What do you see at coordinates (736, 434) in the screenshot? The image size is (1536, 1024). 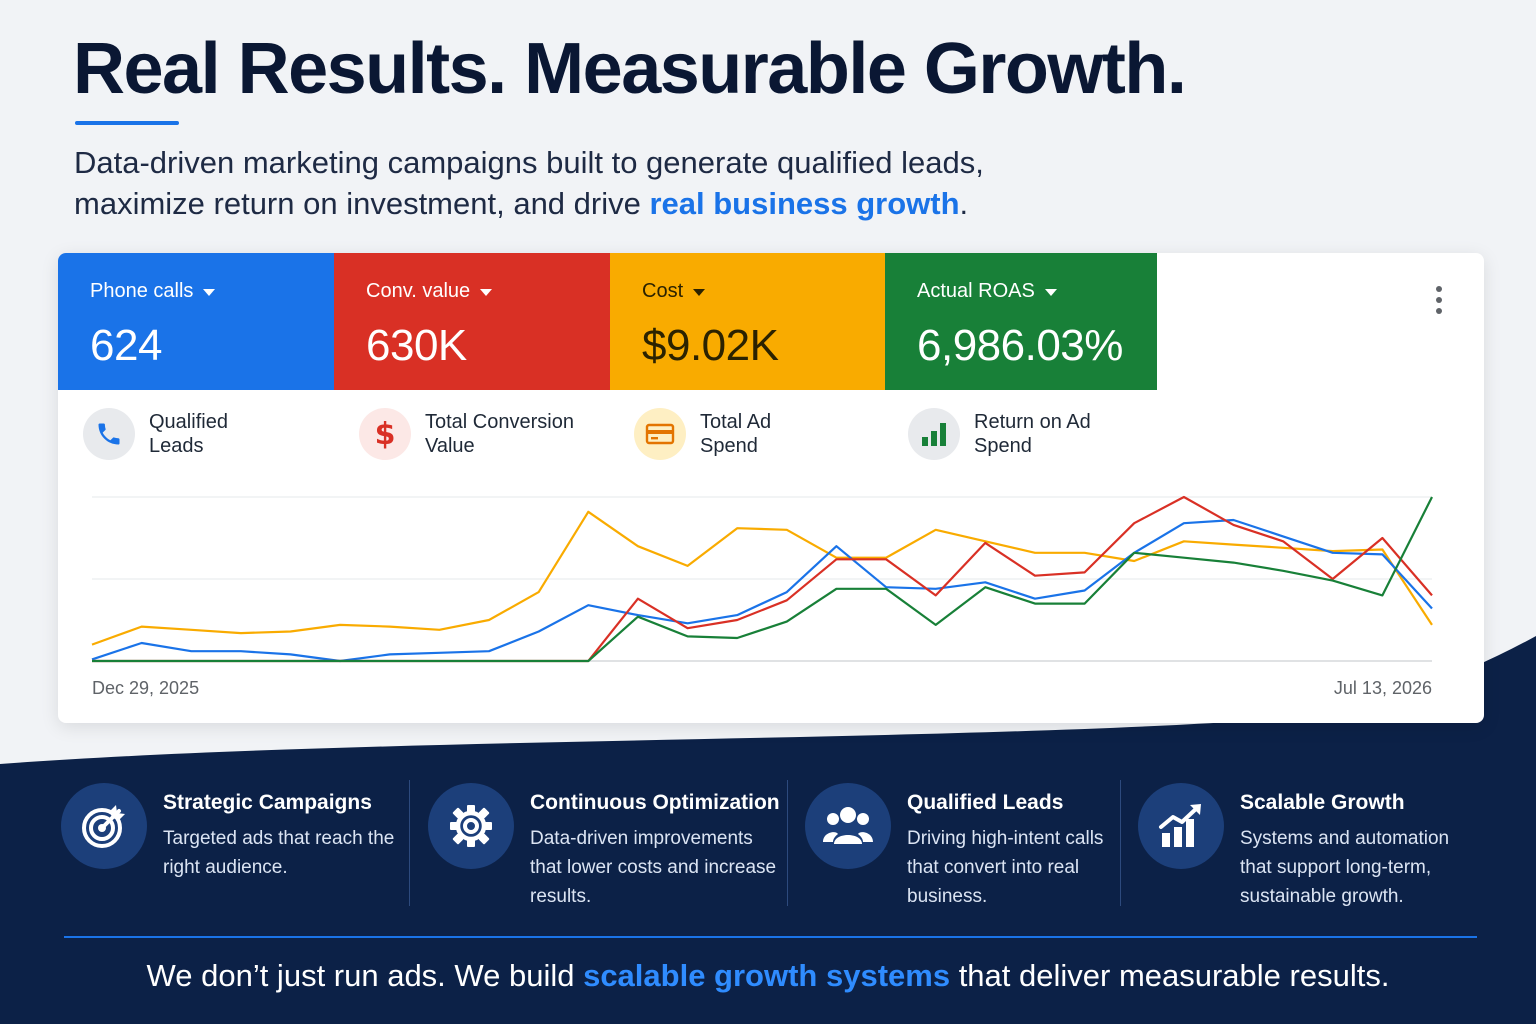 I see `metric-label: Total Ad Spend` at bounding box center [736, 434].